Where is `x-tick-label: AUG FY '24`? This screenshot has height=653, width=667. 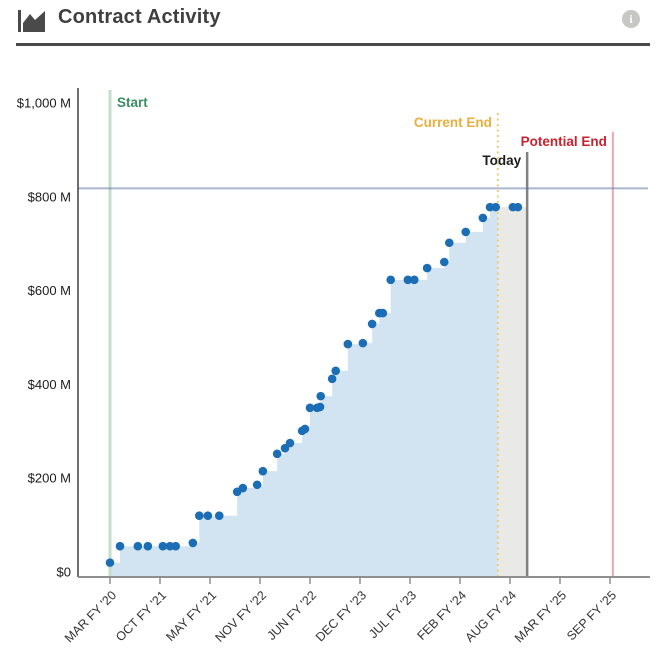
x-tick-label: AUG FY '24 is located at coordinates (490, 616).